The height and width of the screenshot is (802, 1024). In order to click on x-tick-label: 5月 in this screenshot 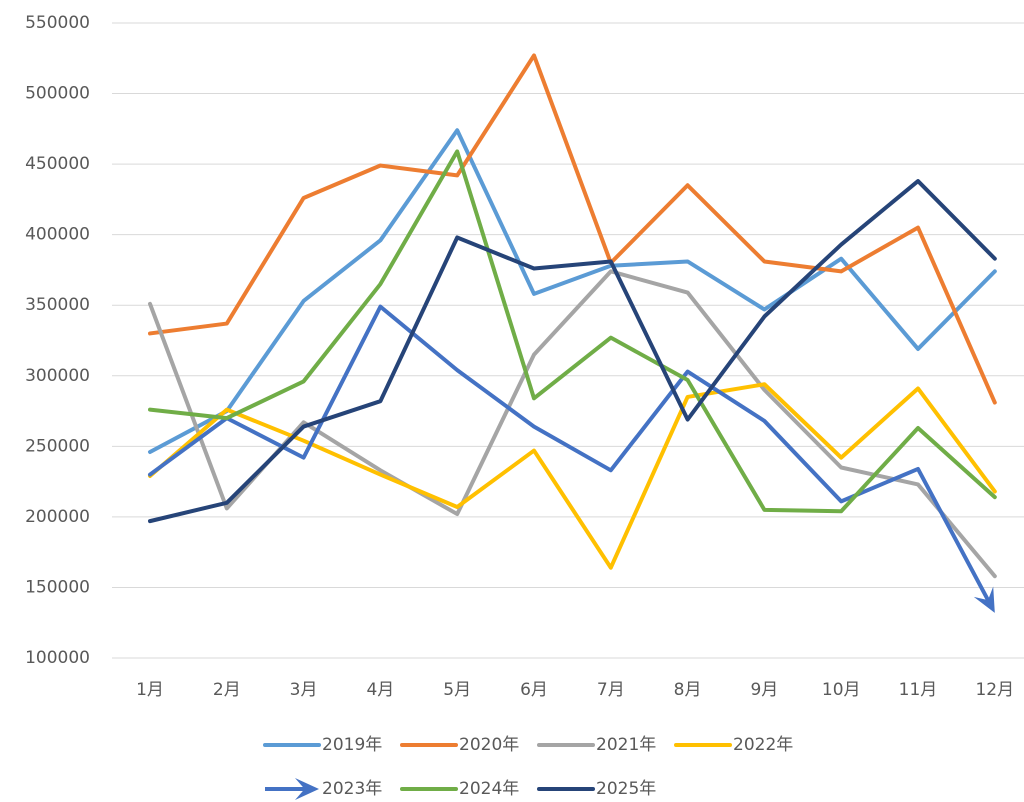, I will do `click(457, 690)`.